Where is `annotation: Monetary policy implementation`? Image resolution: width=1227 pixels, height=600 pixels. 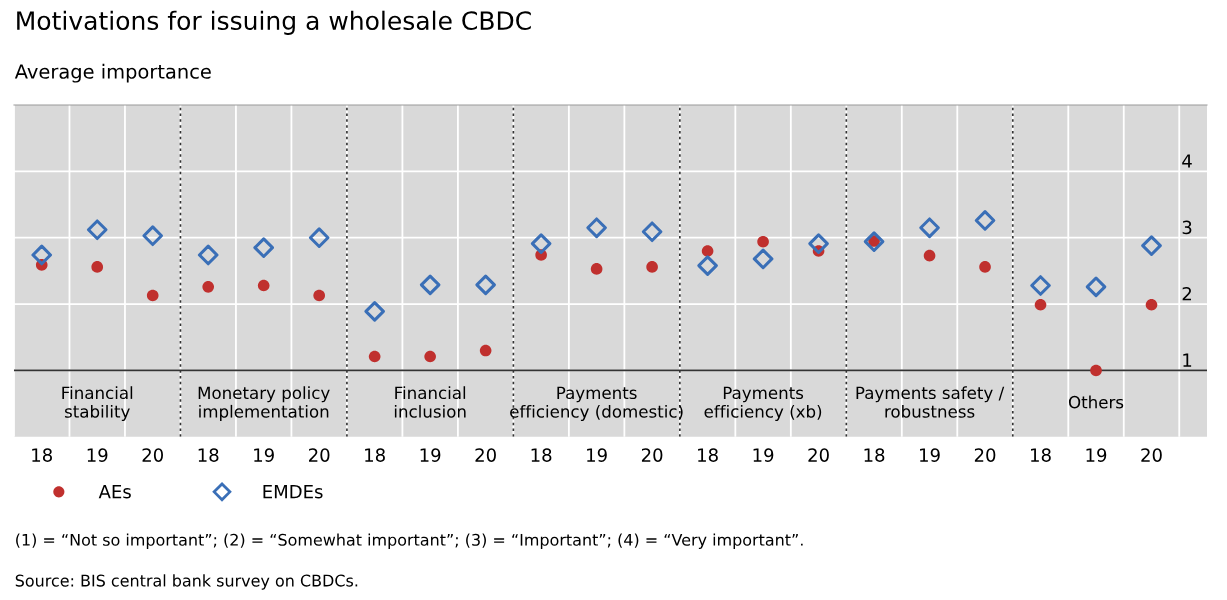 annotation: Monetary policy implementation is located at coordinates (264, 404).